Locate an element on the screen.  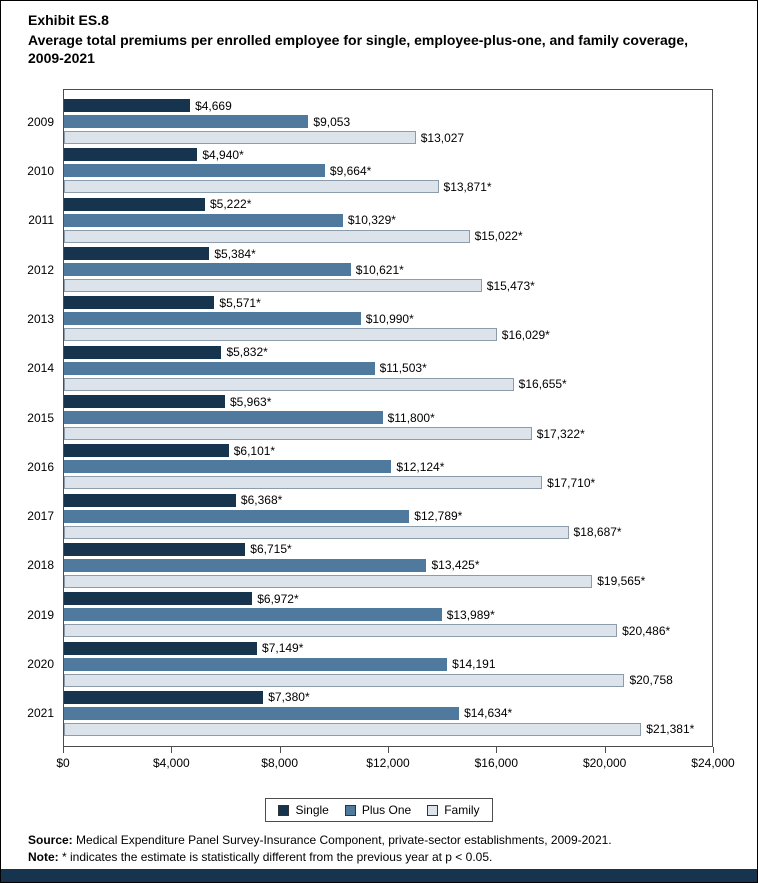
bar-line: $13,989* is located at coordinates (388, 614).